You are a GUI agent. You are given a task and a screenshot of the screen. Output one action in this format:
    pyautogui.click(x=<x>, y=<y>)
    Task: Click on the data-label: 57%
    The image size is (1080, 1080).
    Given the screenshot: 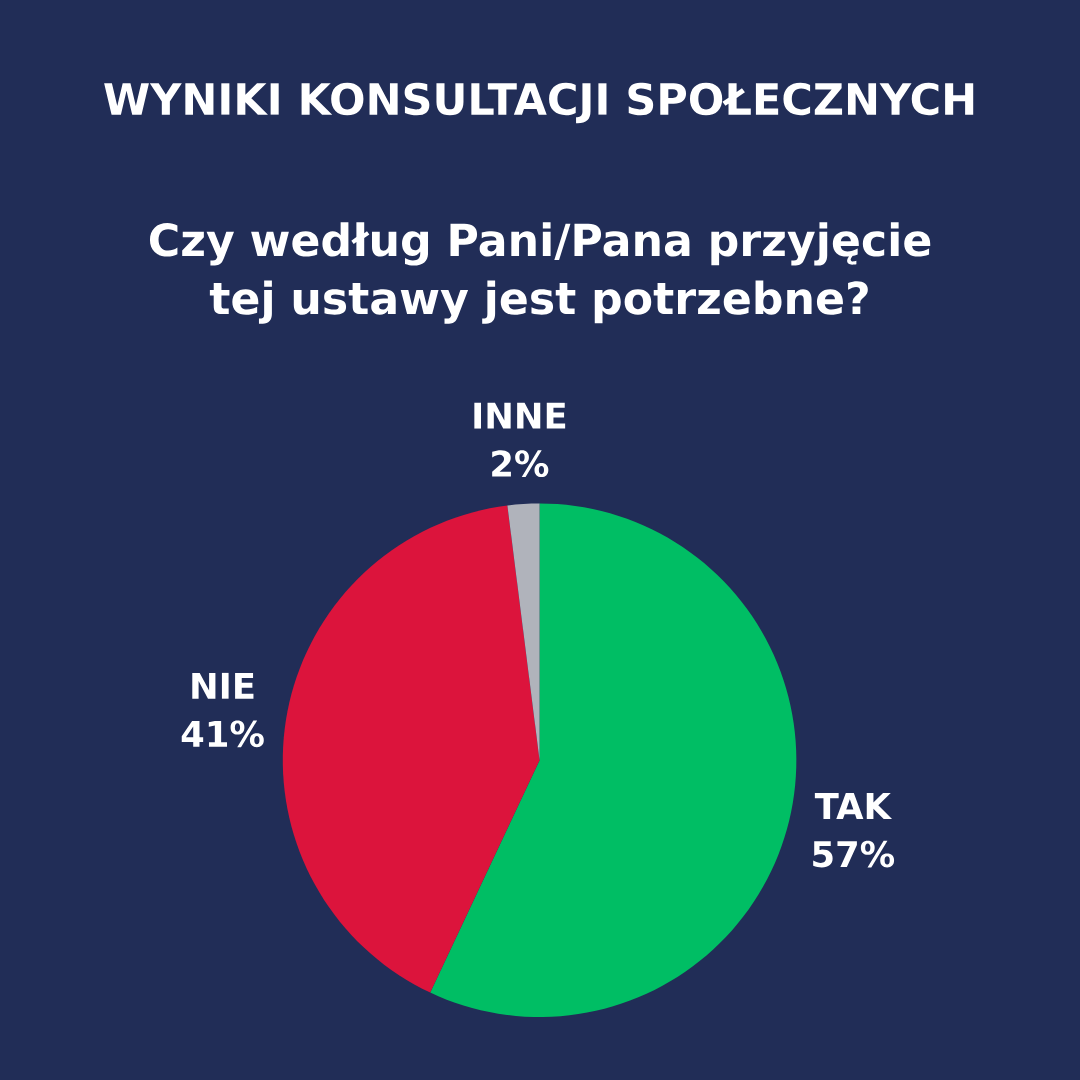 What is the action you would take?
    pyautogui.click(x=854, y=854)
    